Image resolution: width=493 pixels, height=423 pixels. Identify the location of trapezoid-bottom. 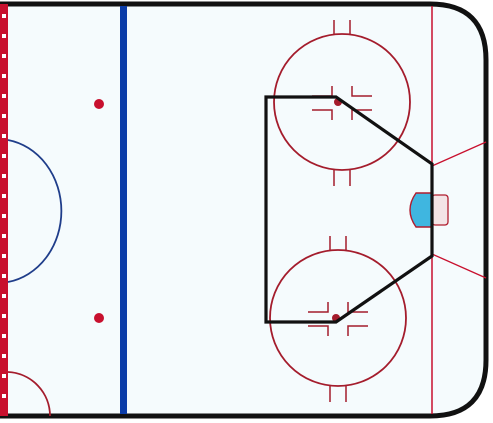
(459, 266).